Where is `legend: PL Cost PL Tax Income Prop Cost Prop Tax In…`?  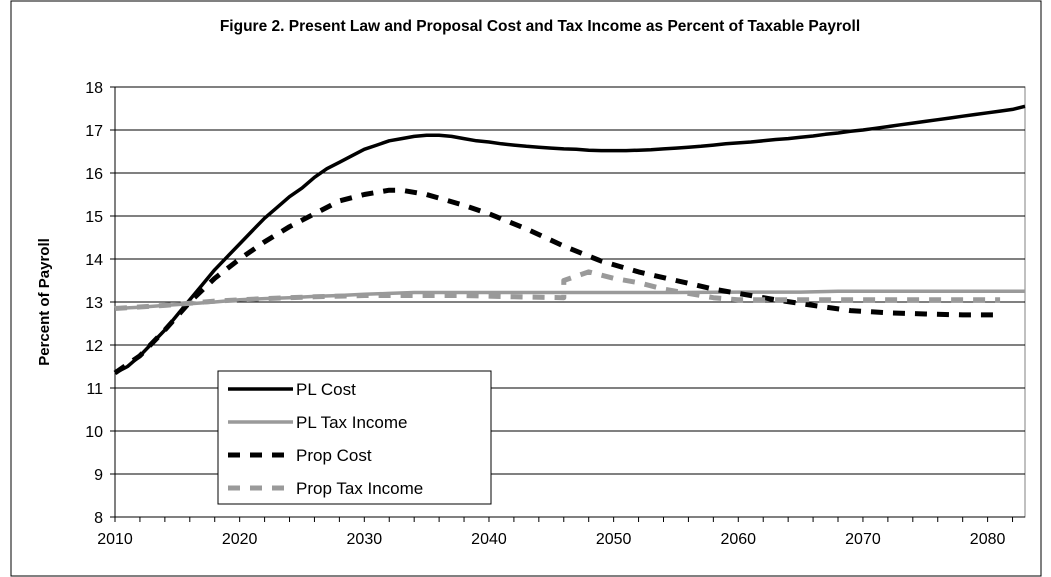 legend: PL Cost PL Tax Income Prop Cost Prop Tax In… is located at coordinates (354, 437).